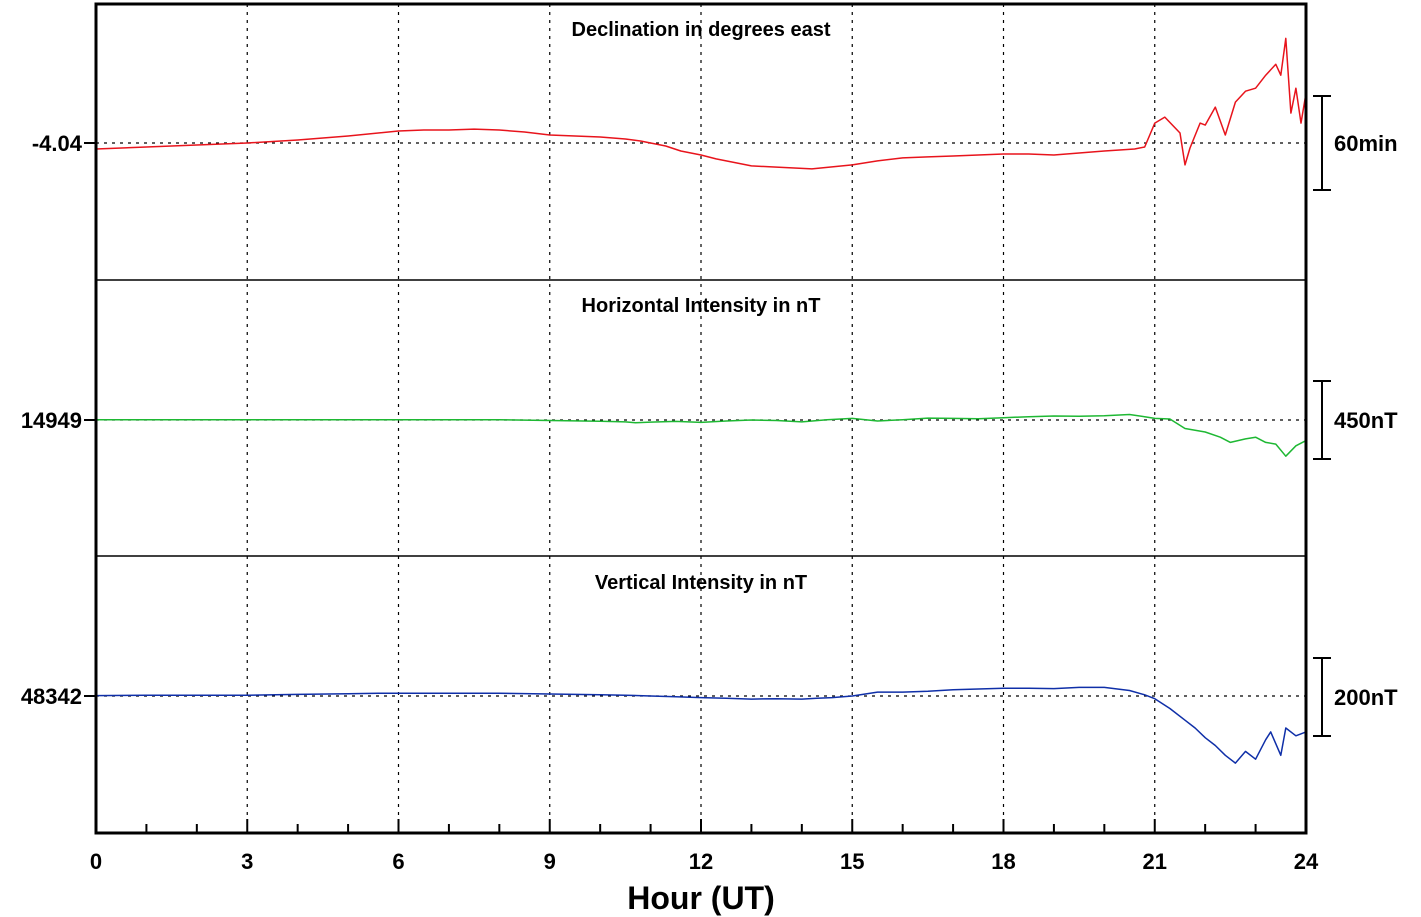 This screenshot has height=917, width=1421. What do you see at coordinates (701, 898) in the screenshot?
I see `x-axis-title: Hour (UT)` at bounding box center [701, 898].